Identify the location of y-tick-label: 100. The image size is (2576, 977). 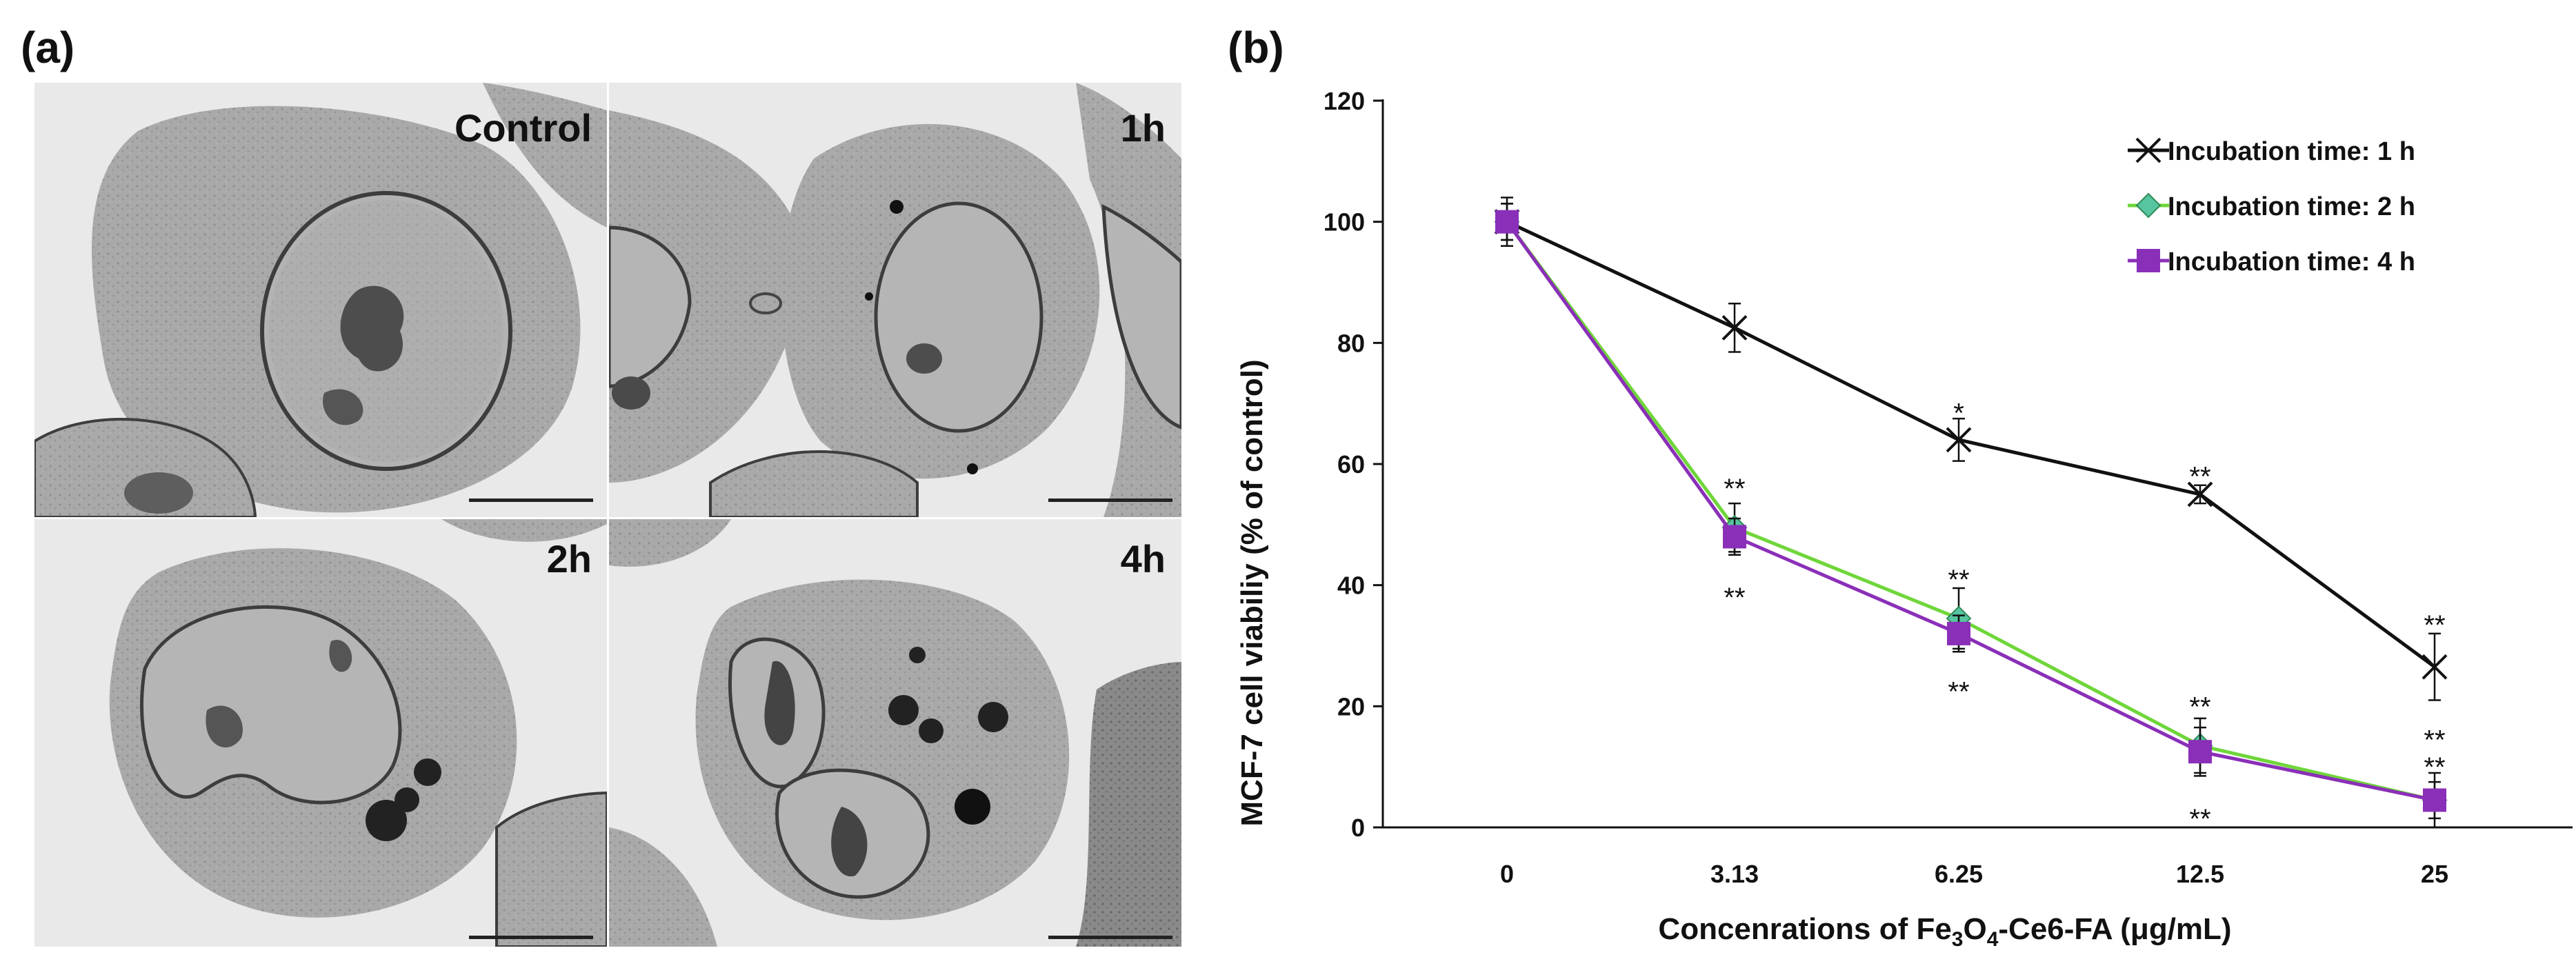
(1344, 222).